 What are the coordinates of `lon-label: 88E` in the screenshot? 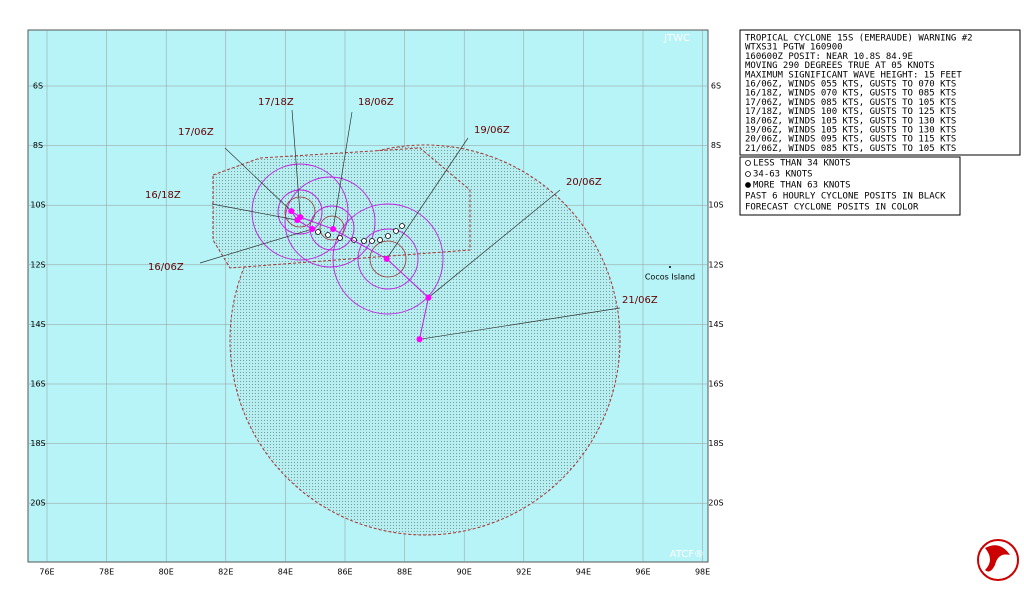 It's located at (404, 572).